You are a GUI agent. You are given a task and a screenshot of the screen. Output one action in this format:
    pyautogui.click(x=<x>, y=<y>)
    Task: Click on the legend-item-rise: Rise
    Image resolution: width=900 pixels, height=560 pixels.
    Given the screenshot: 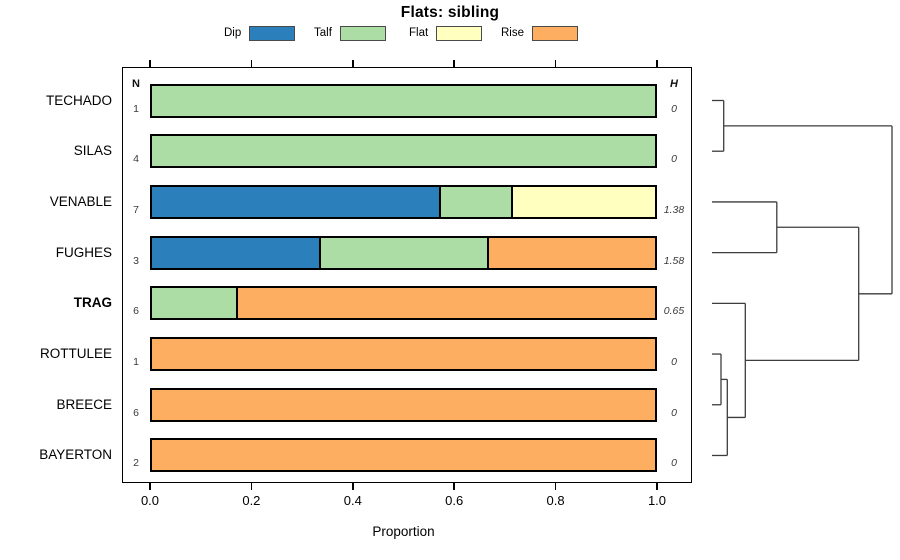 What is the action you would take?
    pyautogui.click(x=540, y=33)
    